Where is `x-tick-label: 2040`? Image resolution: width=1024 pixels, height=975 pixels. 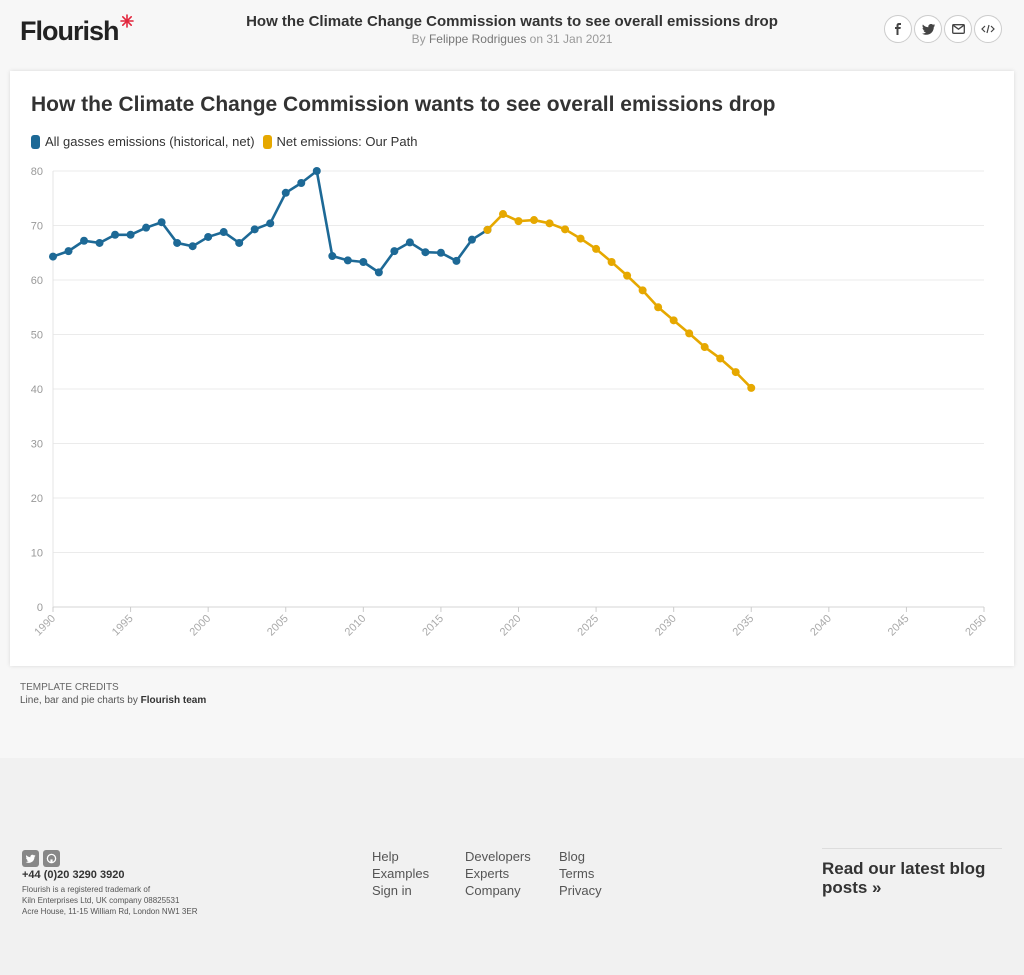
x-tick-label: 2040 is located at coordinates (821, 626).